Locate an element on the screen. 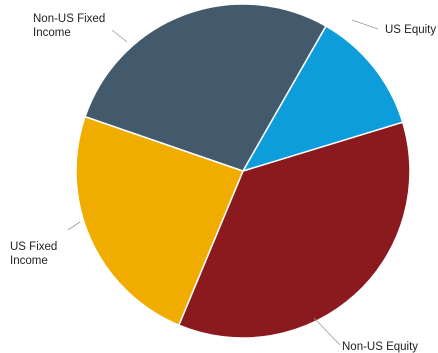  slice-label-us-equity: US Equity is located at coordinates (410, 30).